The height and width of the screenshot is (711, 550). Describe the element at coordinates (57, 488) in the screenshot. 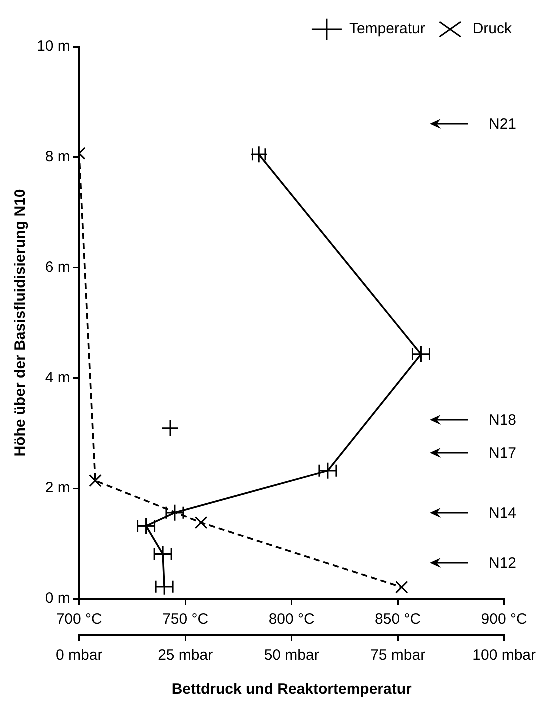

I see `y-tick-label: 2 m` at that location.